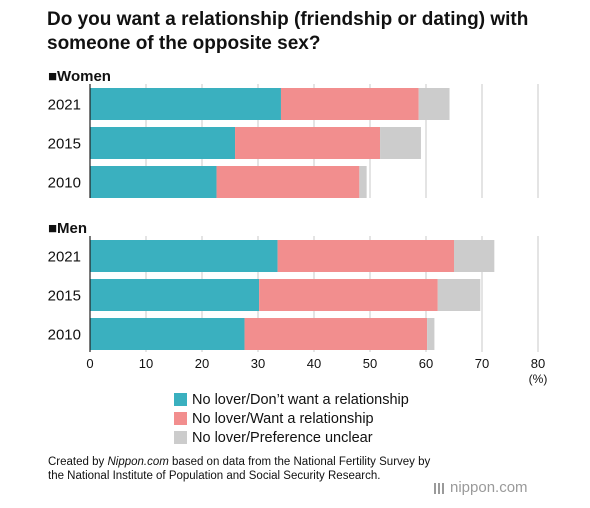 Image resolution: width=590 pixels, height=508 pixels. Describe the element at coordinates (538, 379) in the screenshot. I see `unit-label: (%)` at that location.